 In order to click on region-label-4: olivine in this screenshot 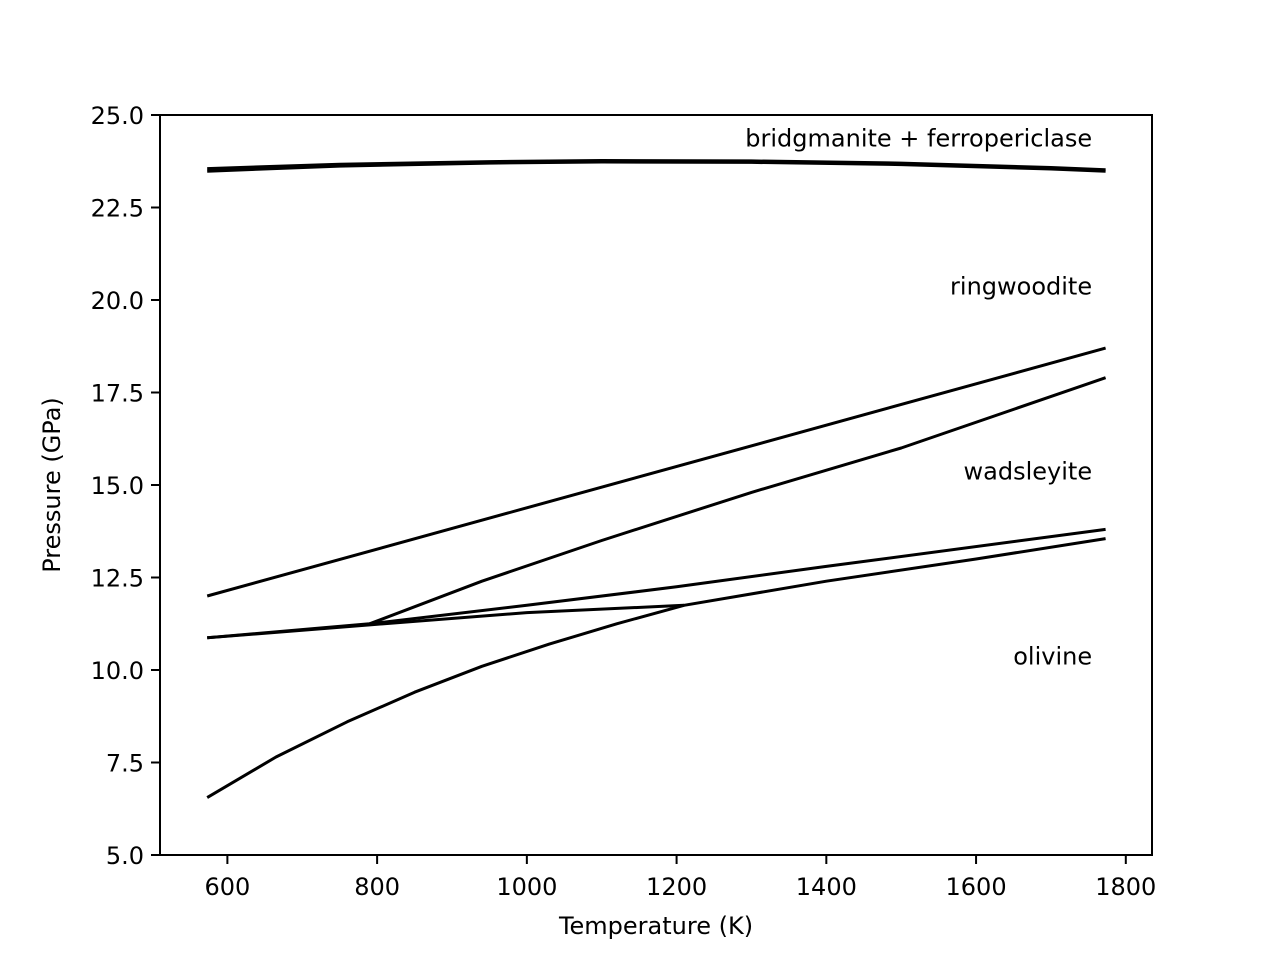, I will do `click(1052, 656)`.